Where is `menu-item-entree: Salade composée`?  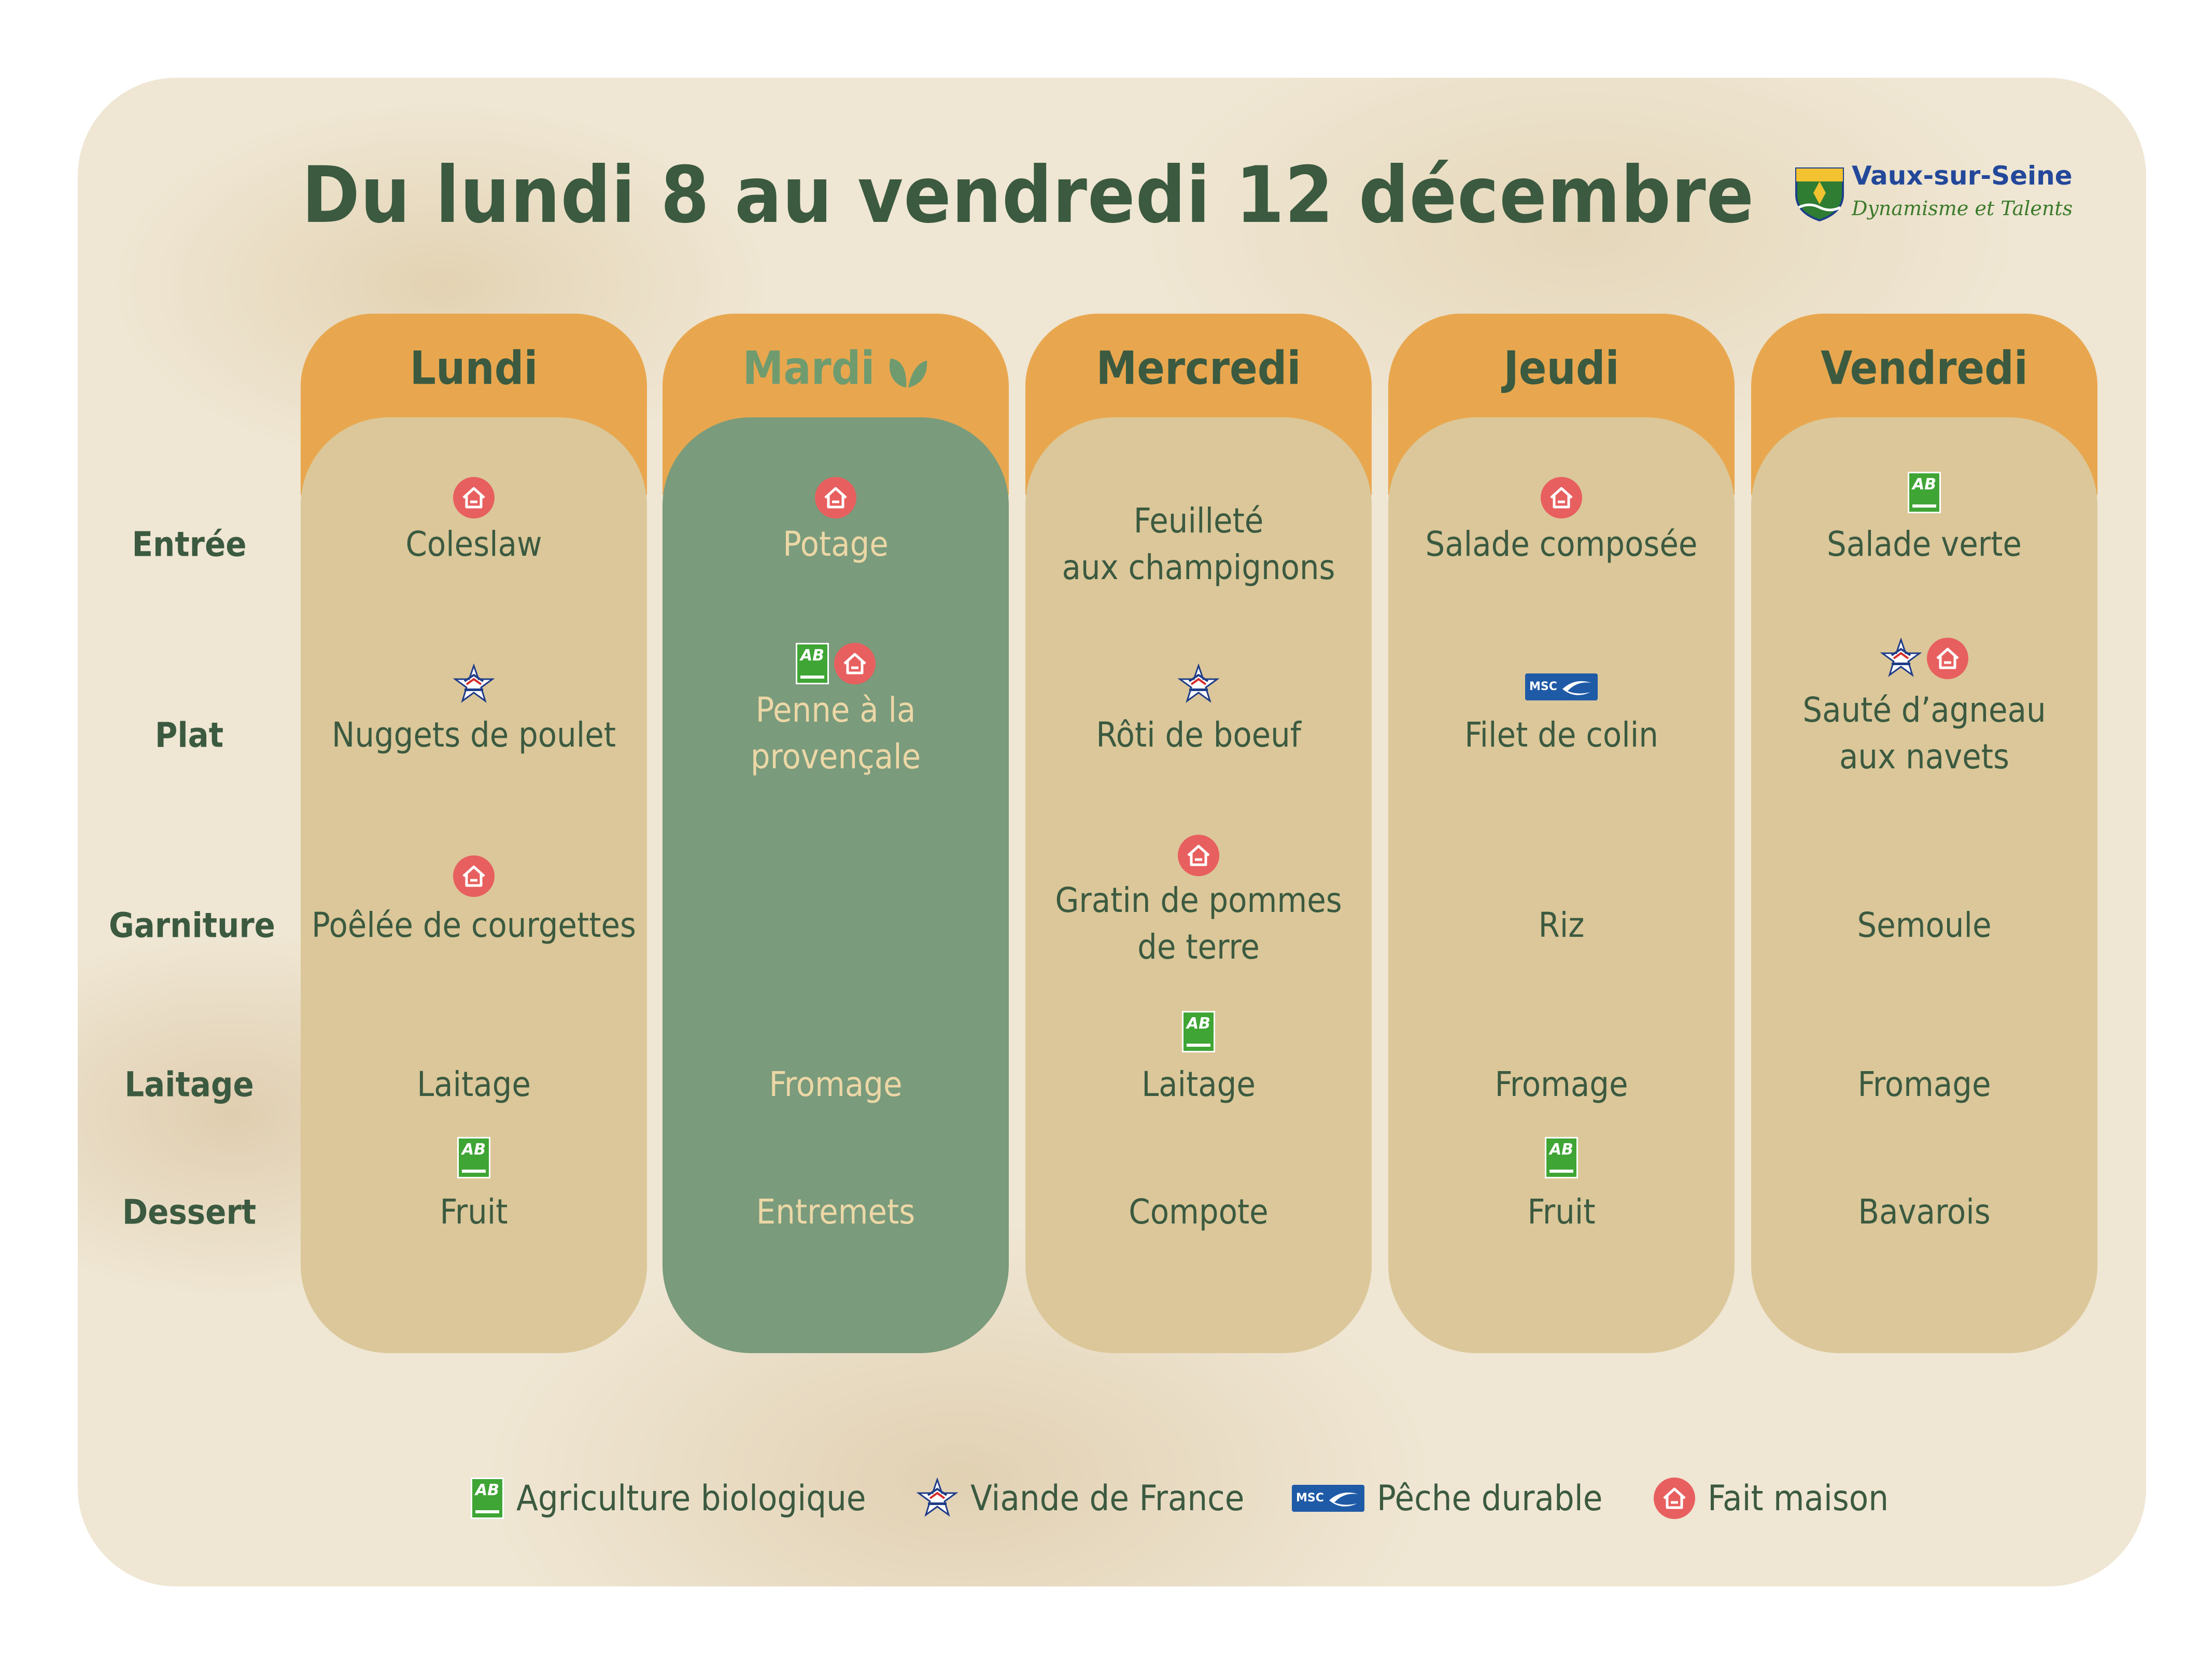
menu-item-entree: Salade composée is located at coordinates (1561, 544).